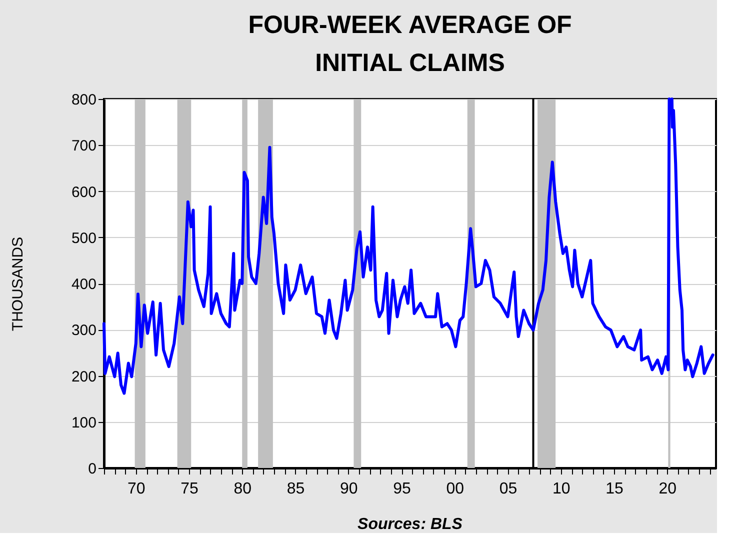 This screenshot has width=732, height=554. Describe the element at coordinates (410, 44) in the screenshot. I see `chart-title: FOUR-WEEK AVERAGE OF INITIAL CLAIMS` at that location.